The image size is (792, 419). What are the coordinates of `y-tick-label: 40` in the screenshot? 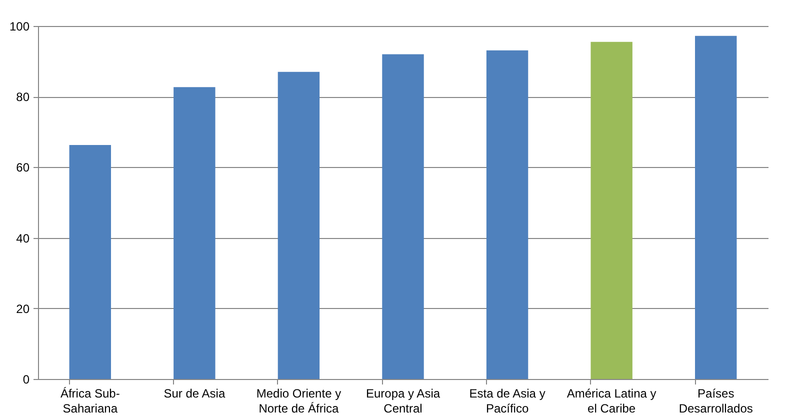 It's located at (23, 238).